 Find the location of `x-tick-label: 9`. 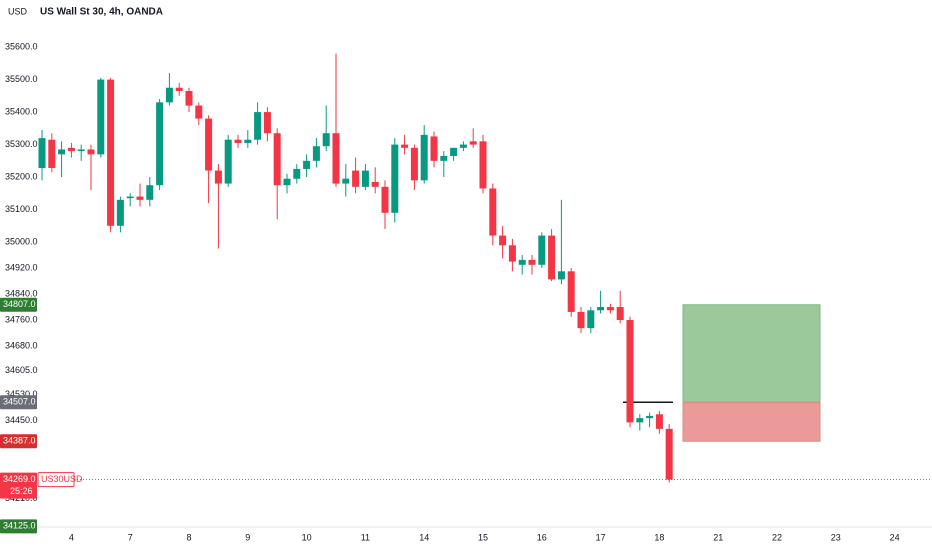

x-tick-label: 9 is located at coordinates (247, 537).